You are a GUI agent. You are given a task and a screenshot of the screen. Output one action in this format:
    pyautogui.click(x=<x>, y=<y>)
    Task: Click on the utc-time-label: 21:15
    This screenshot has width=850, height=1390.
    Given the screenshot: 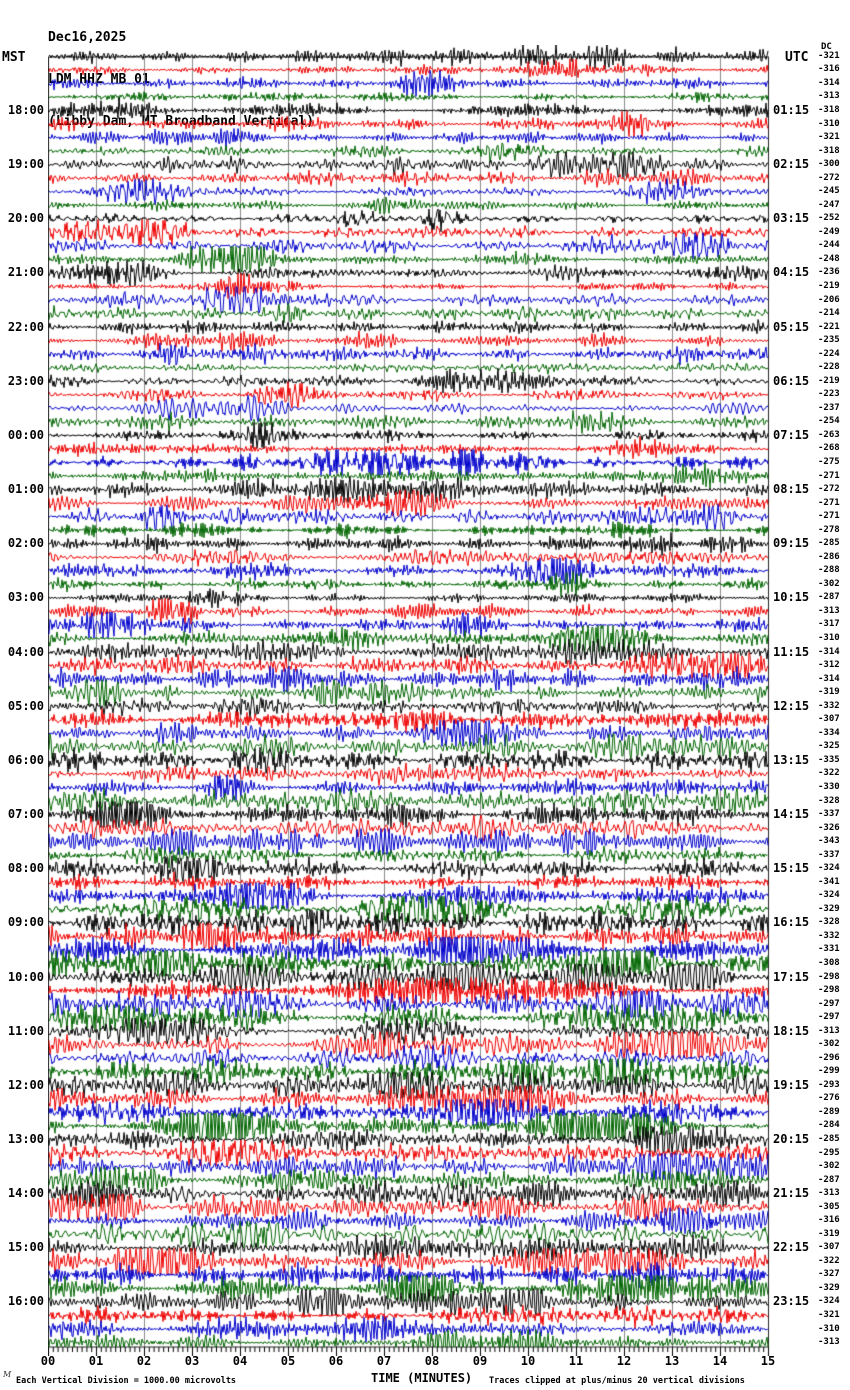 What is the action you would take?
    pyautogui.click(x=791, y=1193)
    